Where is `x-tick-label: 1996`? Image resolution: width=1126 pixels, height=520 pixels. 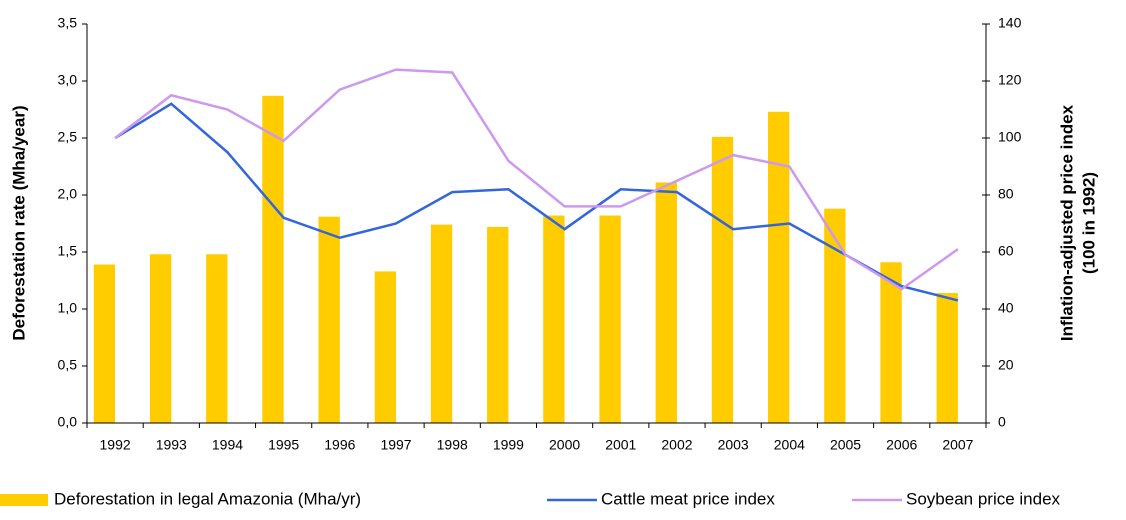 x-tick-label: 1996 is located at coordinates (339, 445).